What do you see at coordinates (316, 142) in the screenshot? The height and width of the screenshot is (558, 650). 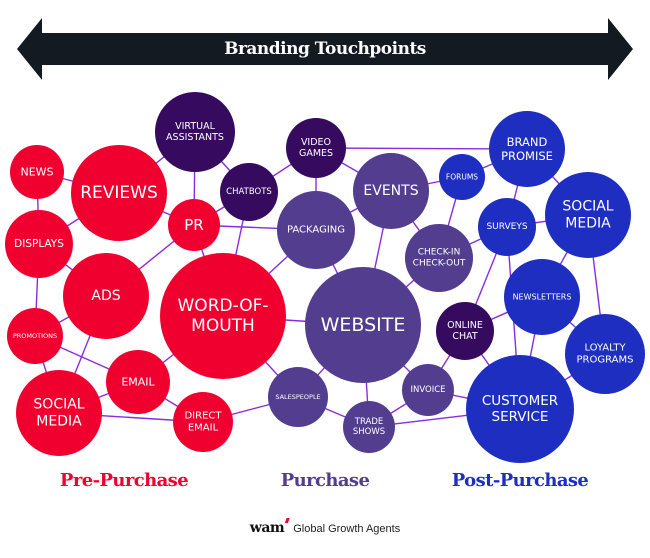 I see `node-label: VIDEO` at bounding box center [316, 142].